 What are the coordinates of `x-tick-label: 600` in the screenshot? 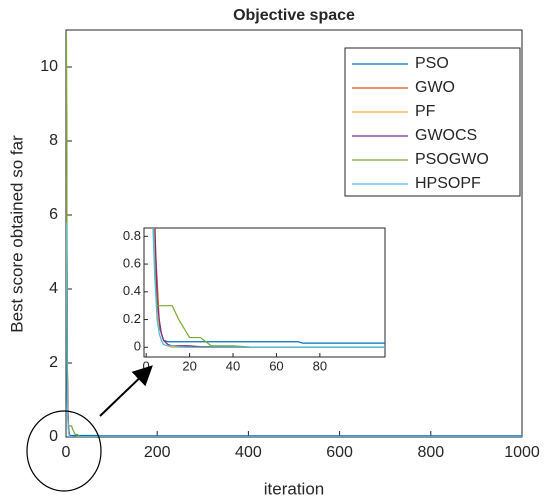 It's located at (339, 452).